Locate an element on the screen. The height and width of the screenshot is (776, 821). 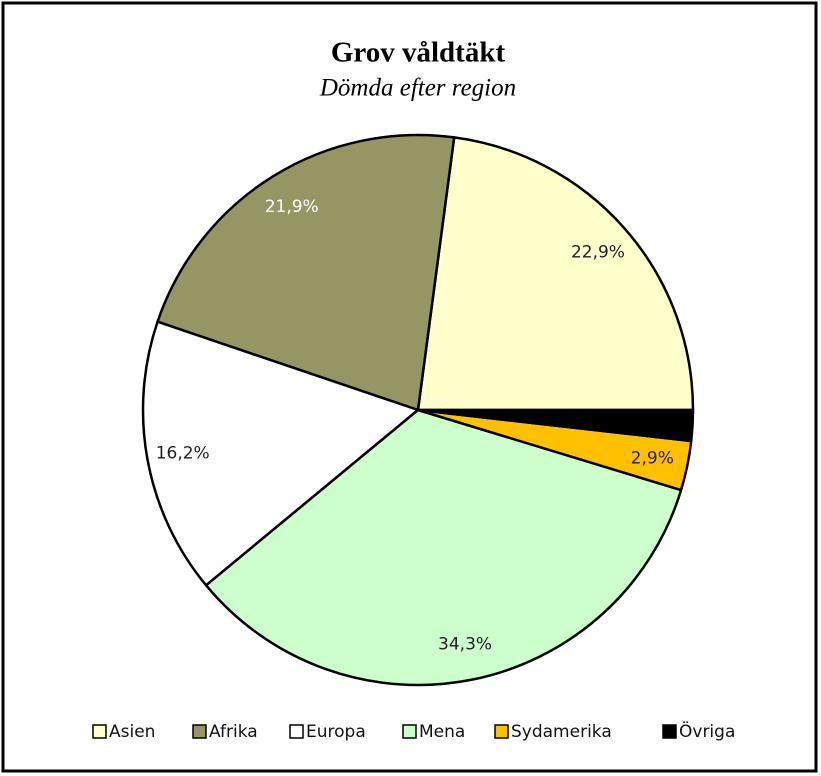
legend-label: Övriga is located at coordinates (707, 731).